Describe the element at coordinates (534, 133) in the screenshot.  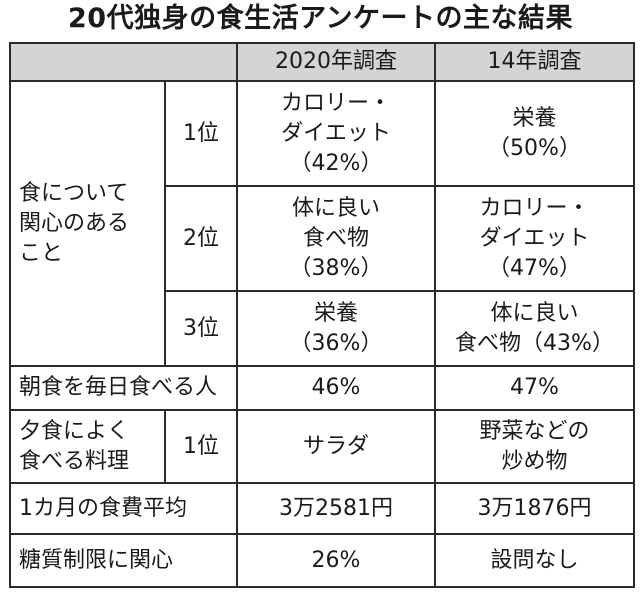
I see `value-14-cell: 栄養 （50%）` at that location.